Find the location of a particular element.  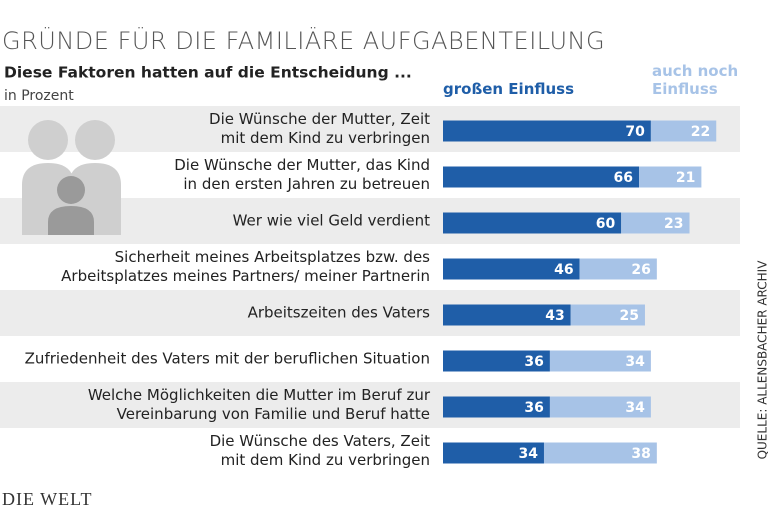

value-label: 43 is located at coordinates (554, 316).